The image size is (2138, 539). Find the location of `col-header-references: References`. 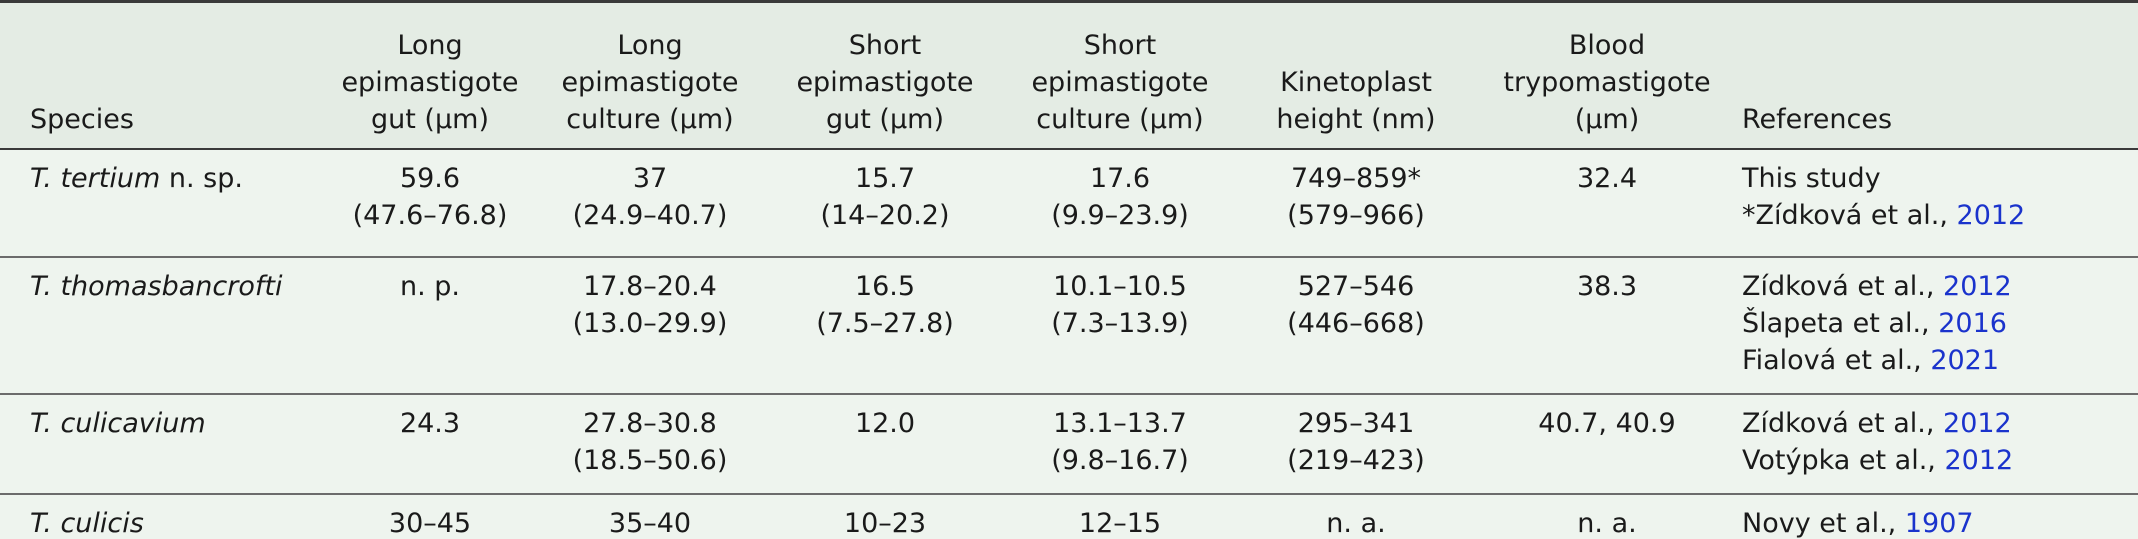

col-header-references: References is located at coordinates (1817, 119).